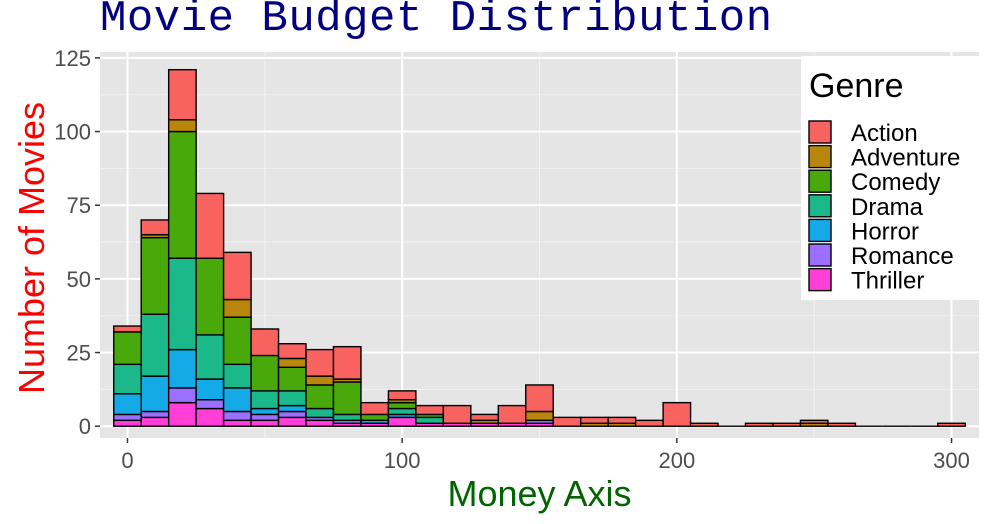  Describe the element at coordinates (402, 460) in the screenshot. I see `x-tick-label: 100` at that location.